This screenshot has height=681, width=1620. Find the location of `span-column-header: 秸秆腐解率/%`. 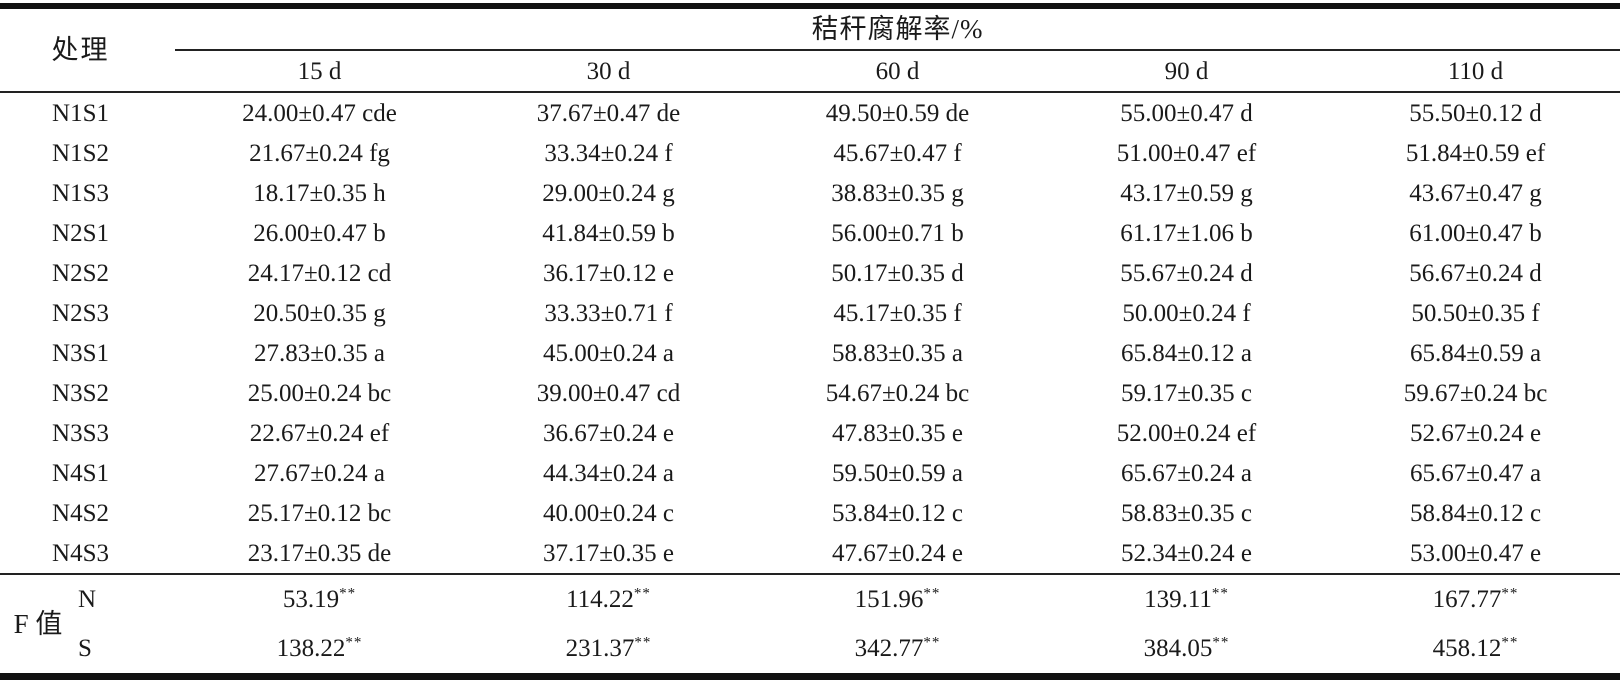

span-column-header: 秸秆腐解率/% is located at coordinates (897, 28).